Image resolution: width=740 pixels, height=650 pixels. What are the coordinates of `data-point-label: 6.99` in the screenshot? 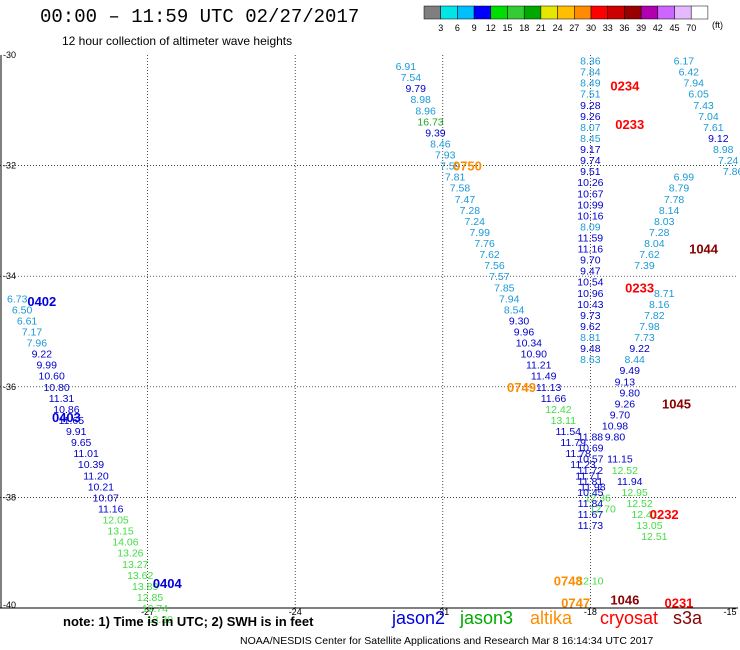 It's located at (684, 178).